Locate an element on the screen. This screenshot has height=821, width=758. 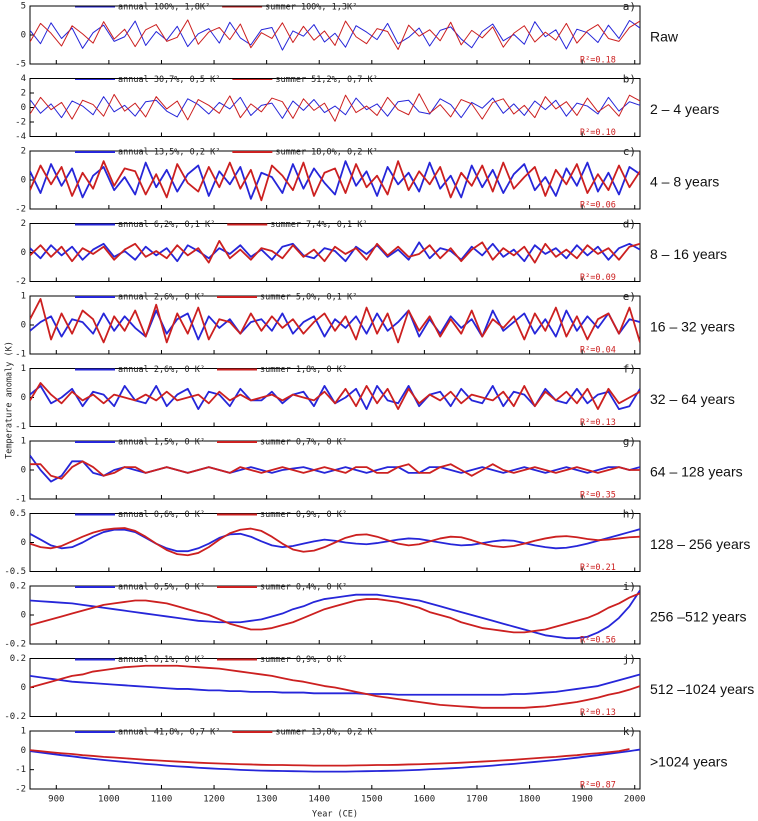
x-tick-label: 1100 is located at coordinates (162, 800).